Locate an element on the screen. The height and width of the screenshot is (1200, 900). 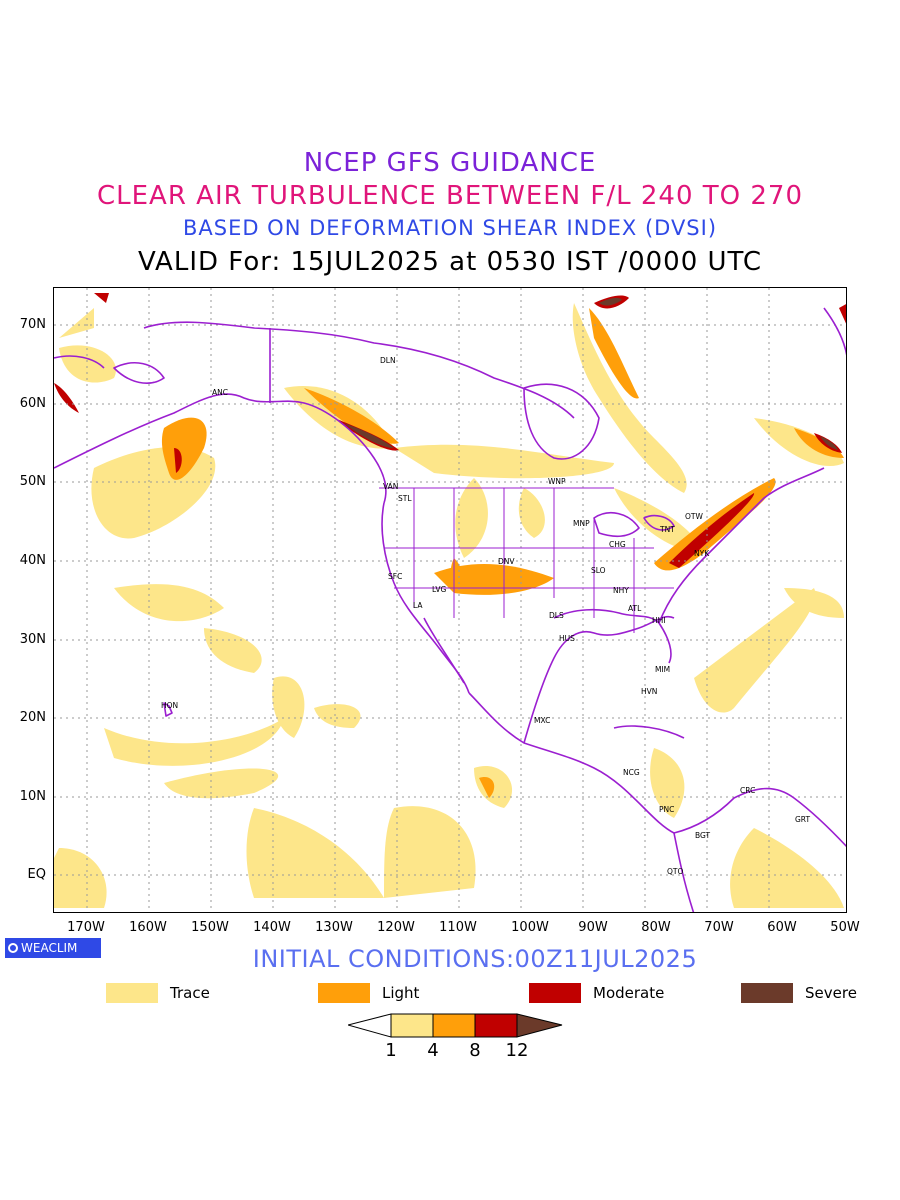
logo-ring-icon is located at coordinates (13, 948).